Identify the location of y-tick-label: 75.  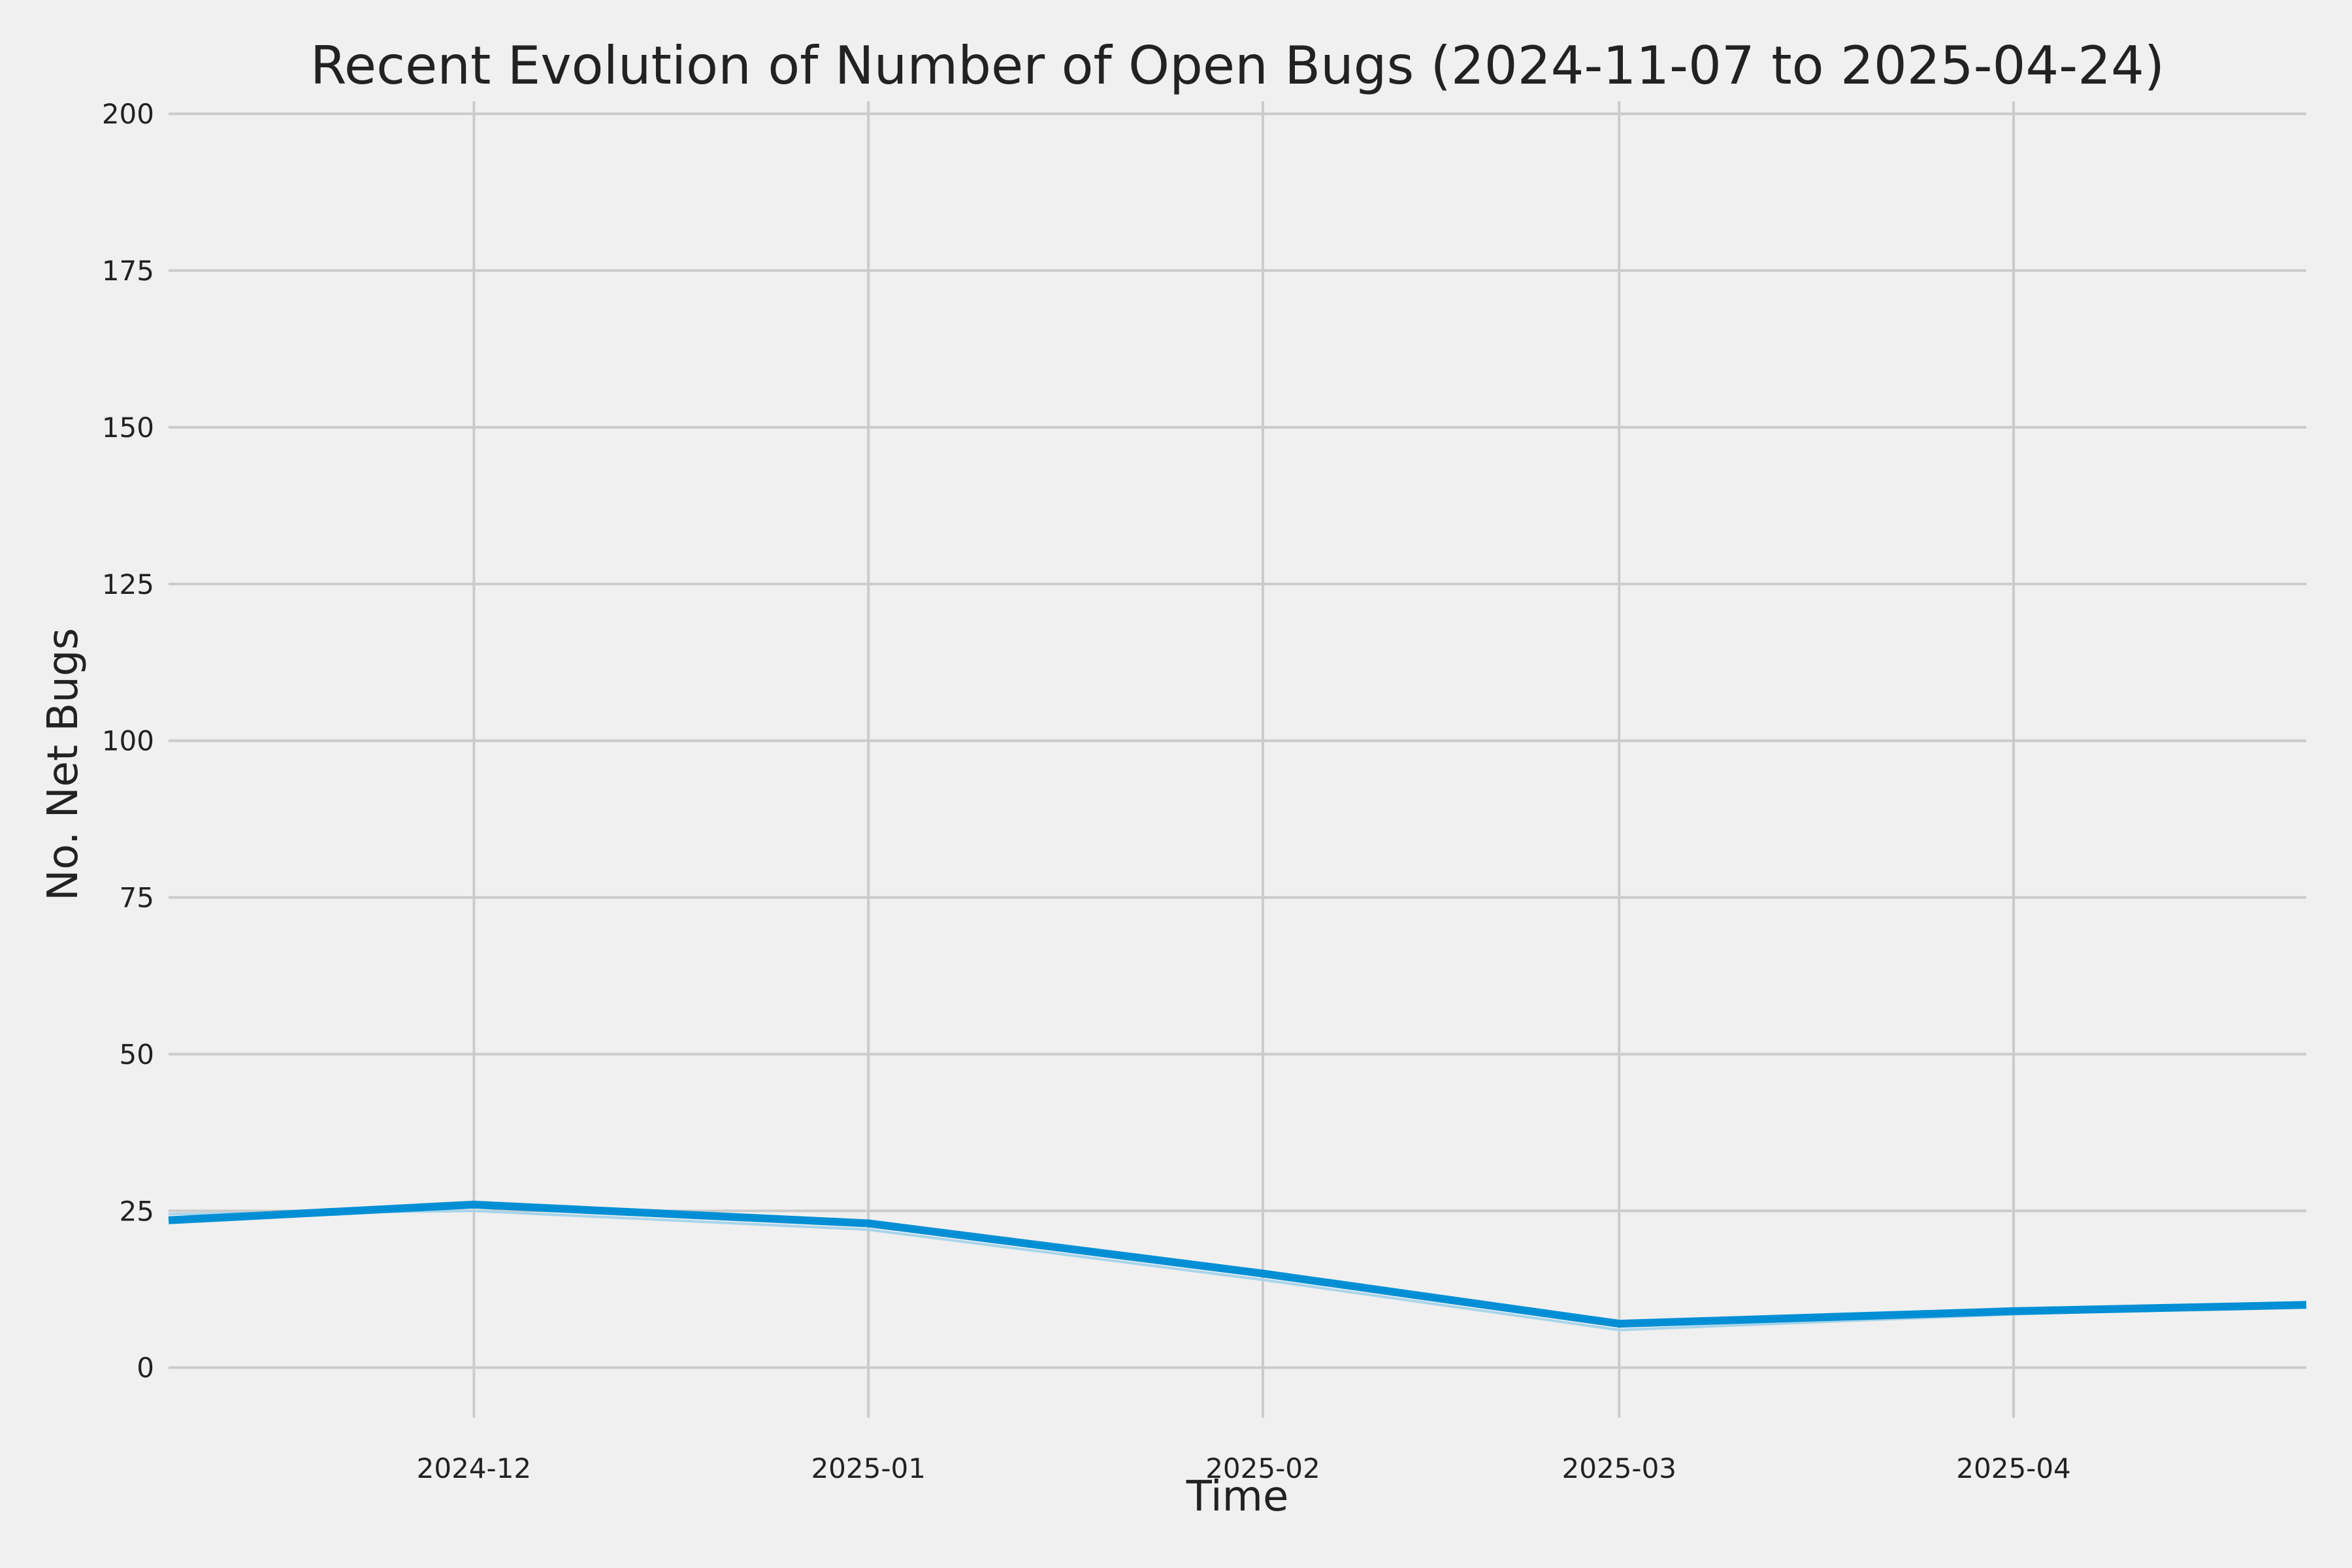
(137, 898).